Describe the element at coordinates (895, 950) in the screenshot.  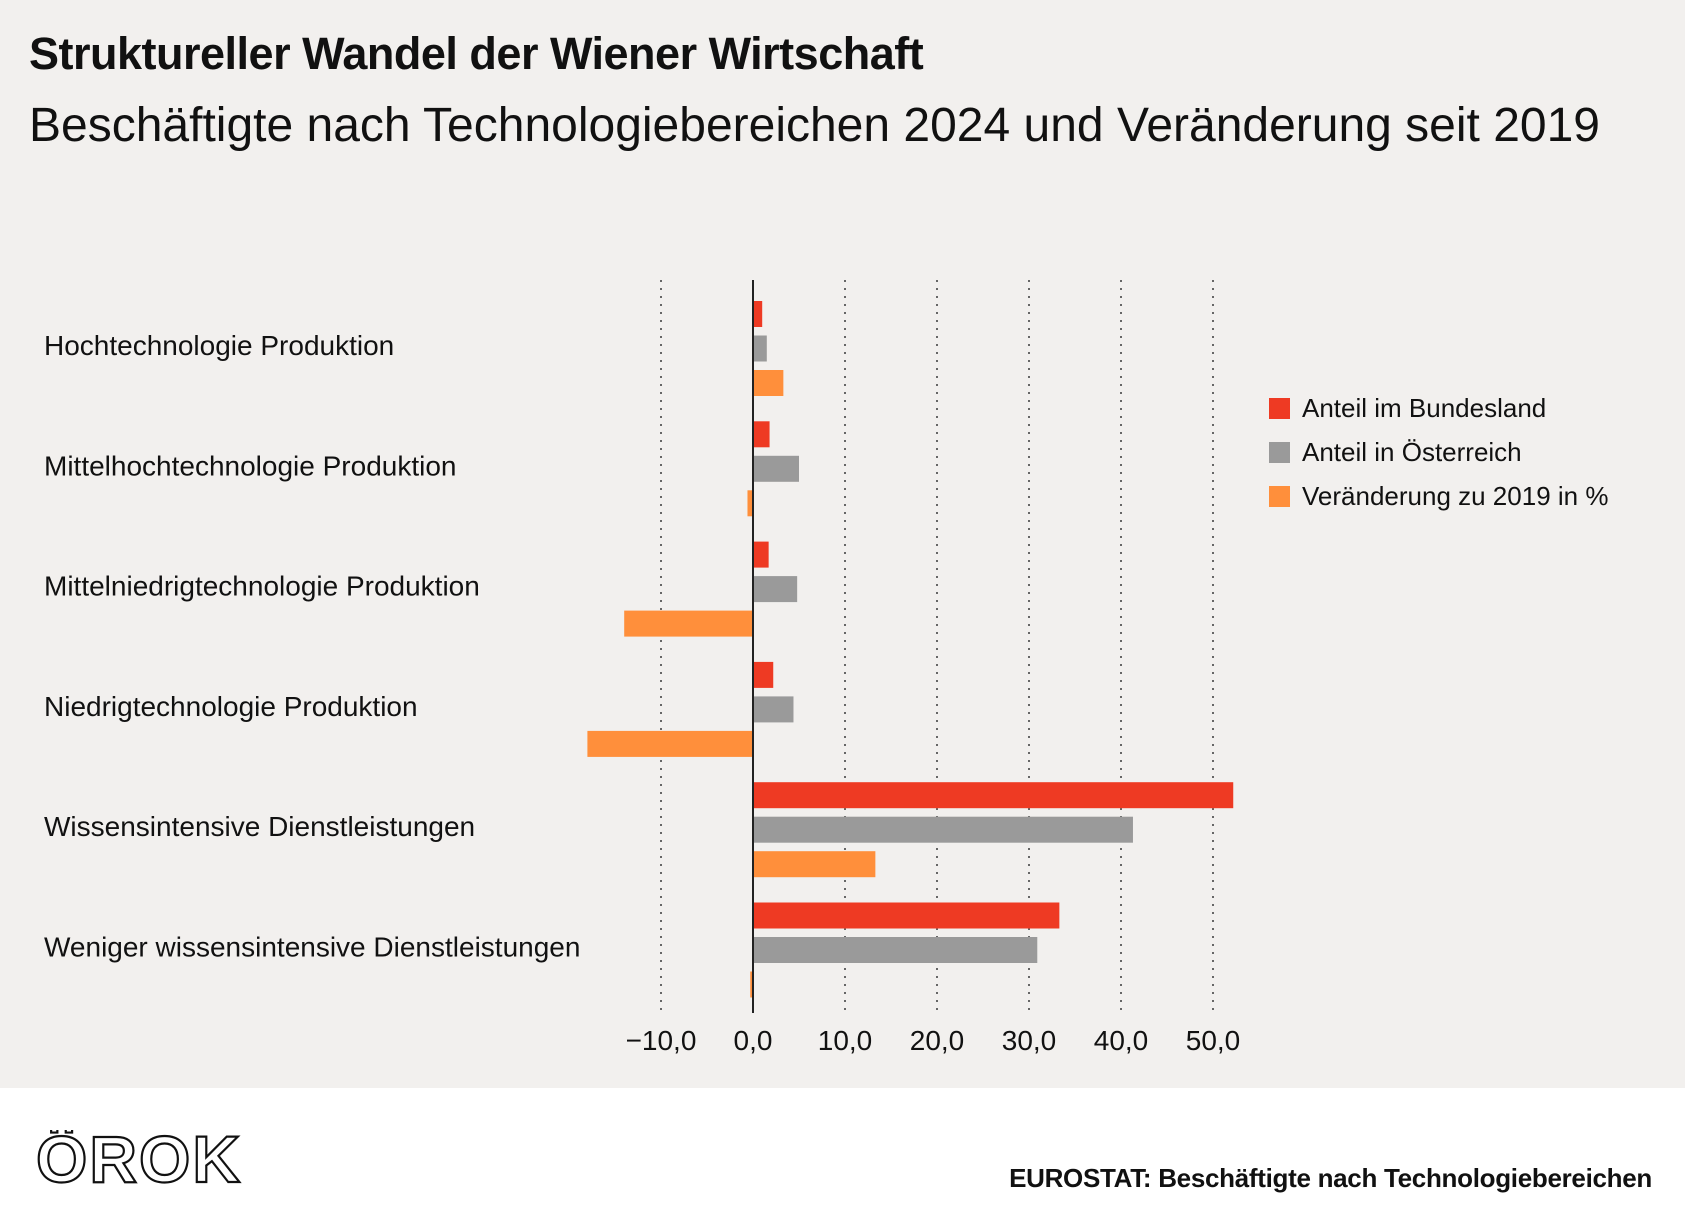
I see `bar-weniger-wissensintensive-dienstleistungen-anteil-in-oesterreich` at that location.